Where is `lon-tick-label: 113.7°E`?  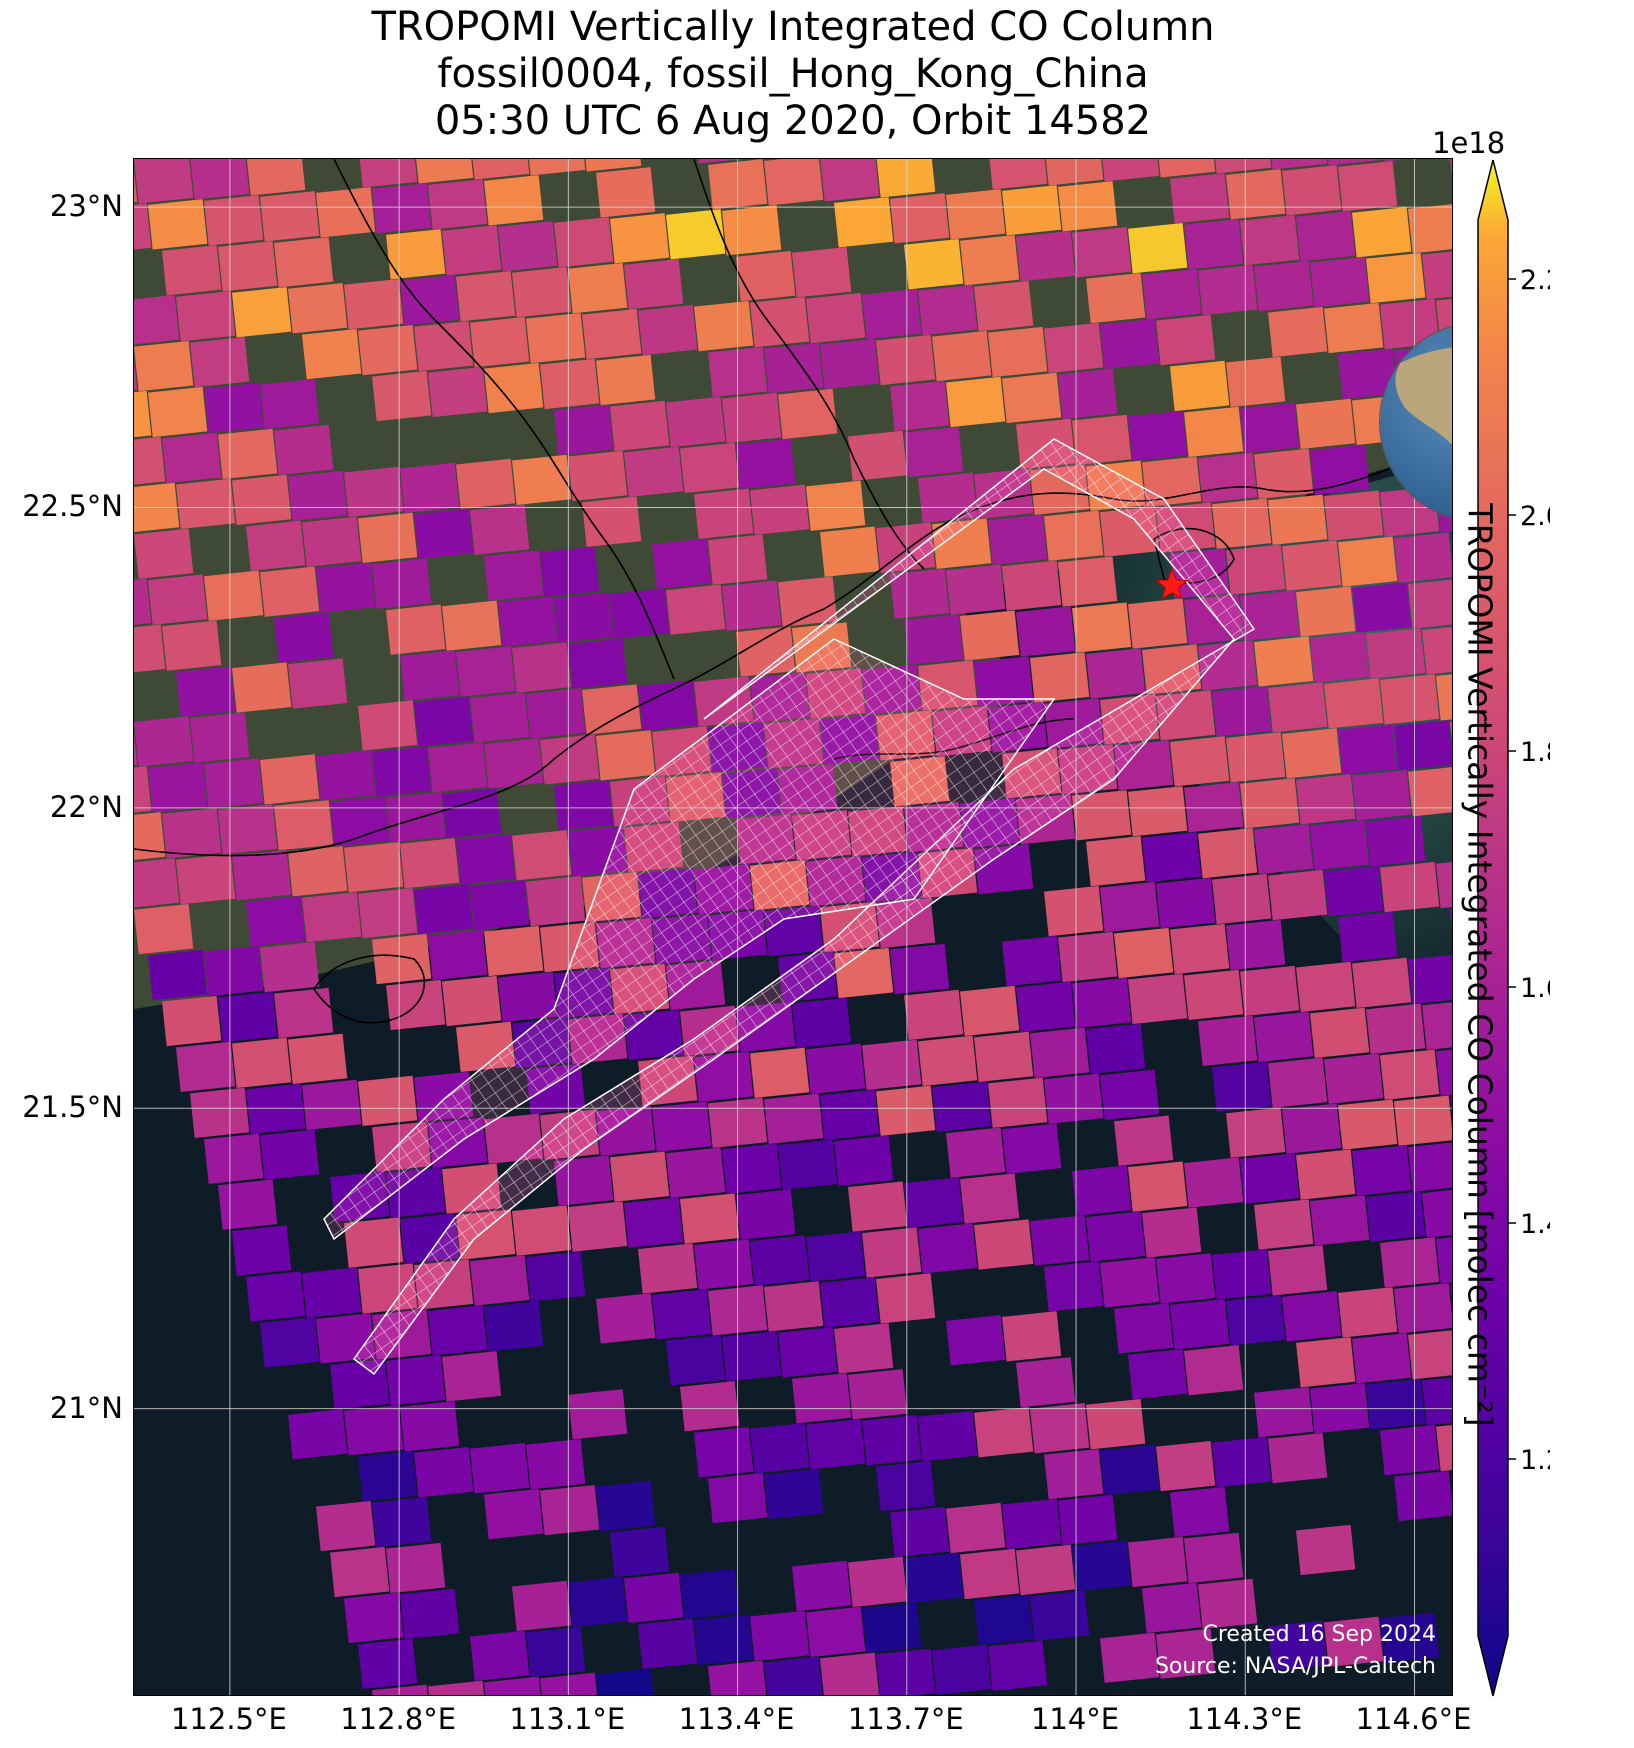
lon-tick-label: 113.7°E is located at coordinates (905, 1719).